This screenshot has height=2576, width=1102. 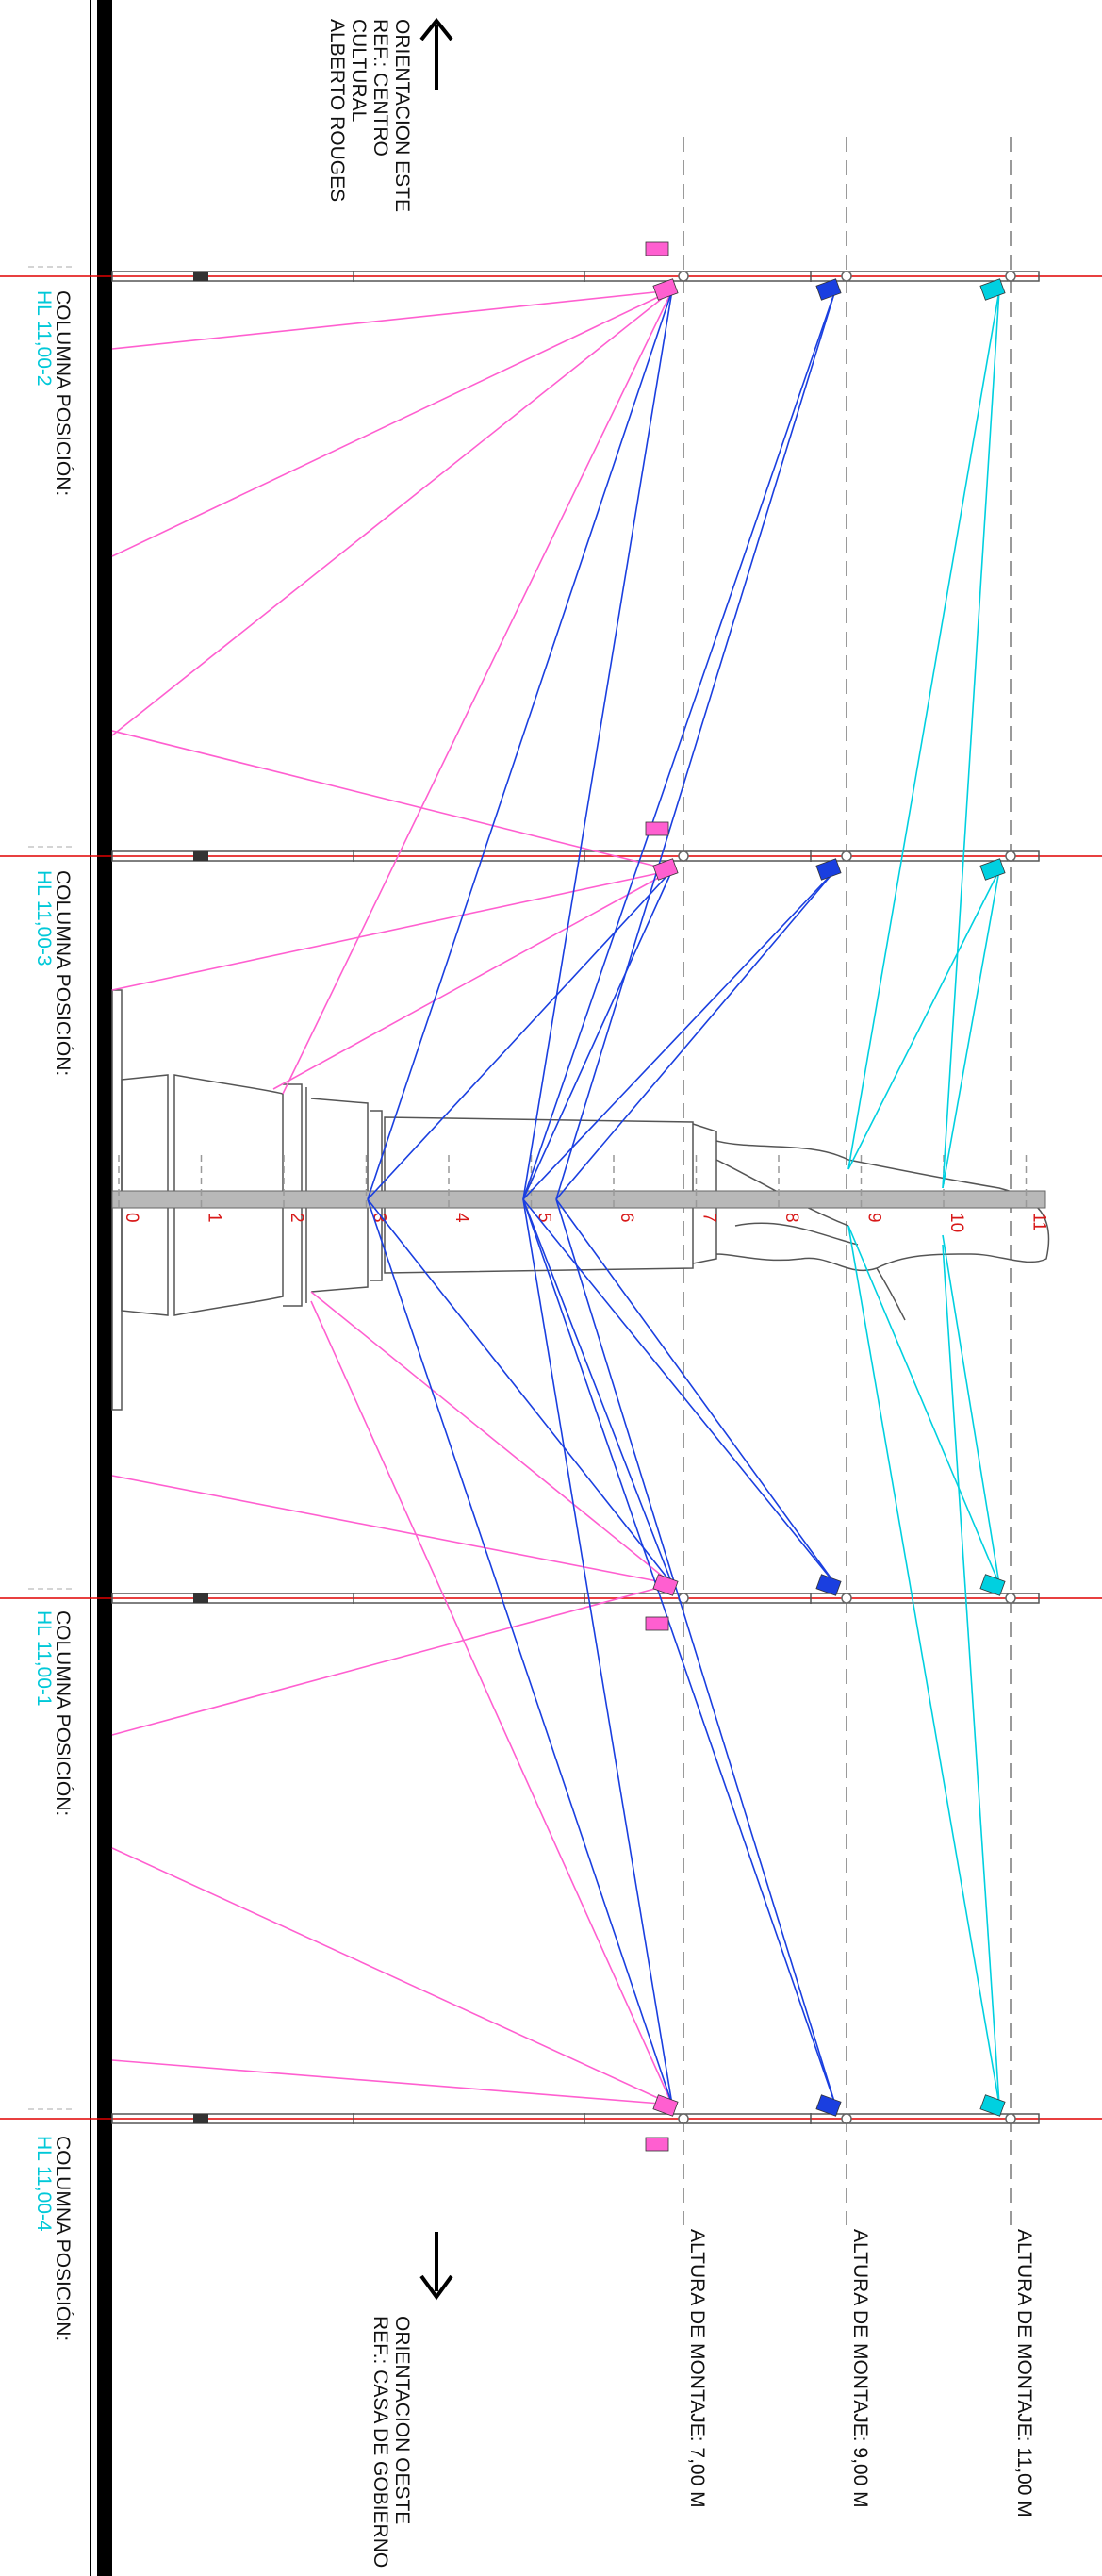 I want to click on mounting-height-label-7m: ALTURA DE MONTAJE: 7,00 M, so click(x=697, y=2368).